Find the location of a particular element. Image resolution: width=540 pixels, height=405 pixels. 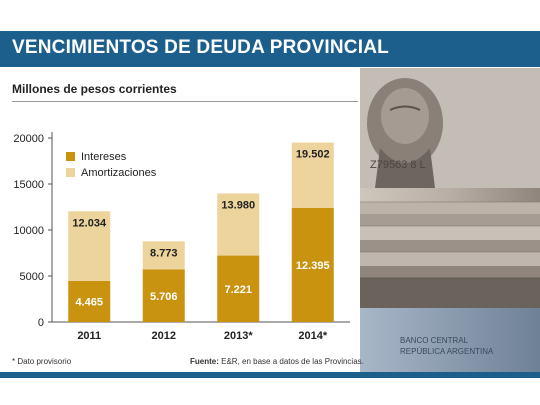

header-bar: VENCIMIENTOS DE DEUDA PROVINCIAL is located at coordinates (270, 49).